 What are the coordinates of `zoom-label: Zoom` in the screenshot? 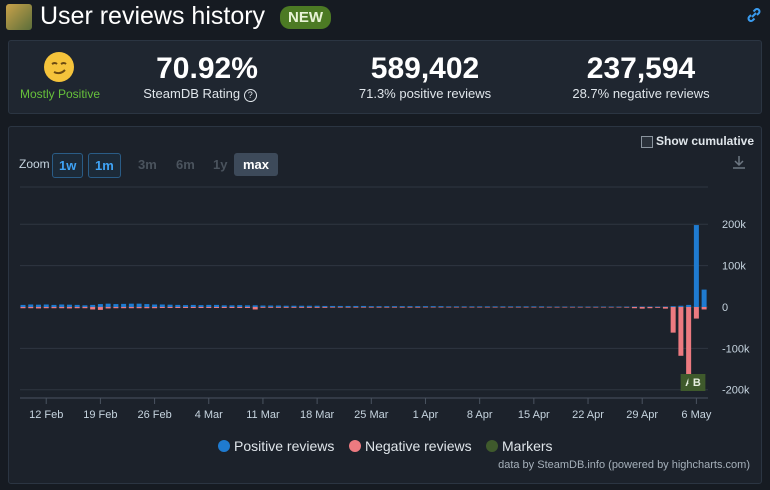 It's located at (34, 164).